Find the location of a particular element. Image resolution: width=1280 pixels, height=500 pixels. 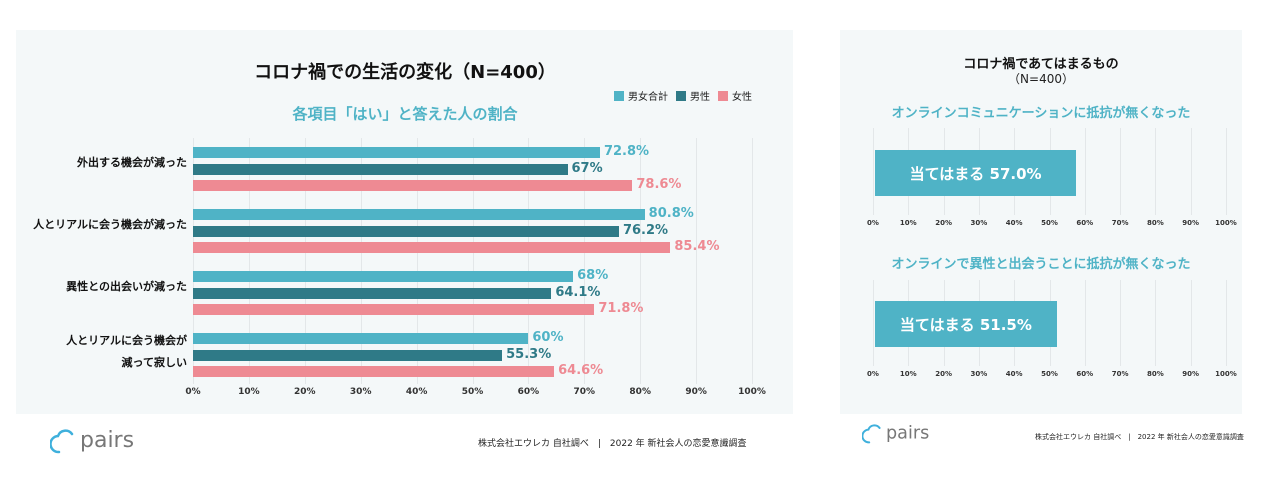

data-label: 85.4% is located at coordinates (697, 246).